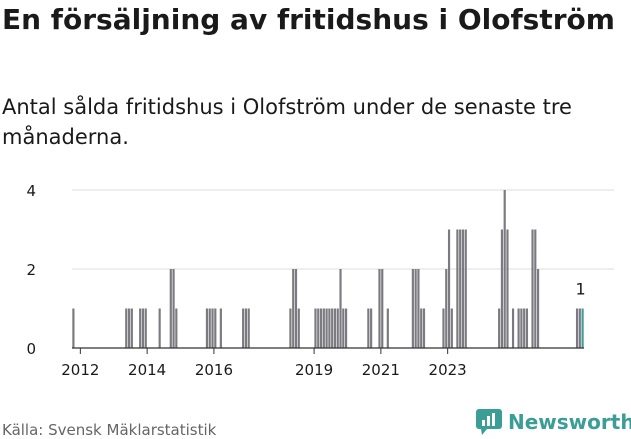 This screenshot has height=439, width=631. I want to click on bar-annotation: 1, so click(581, 289).